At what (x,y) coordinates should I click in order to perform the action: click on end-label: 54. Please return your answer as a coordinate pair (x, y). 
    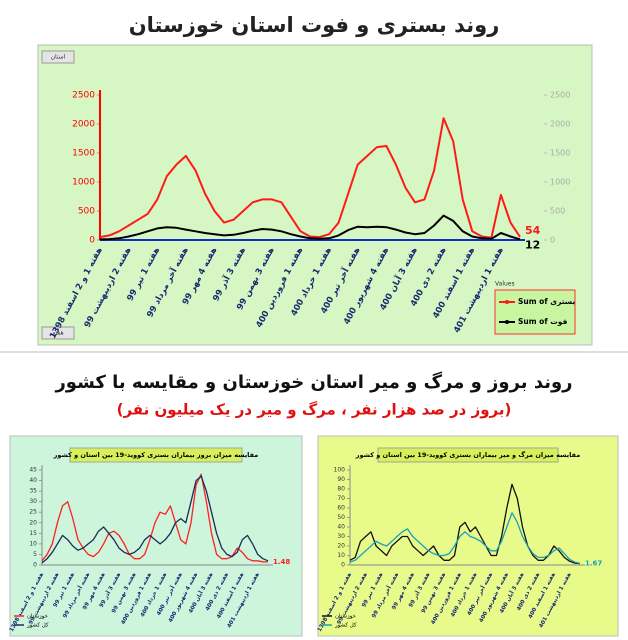
    Looking at the image, I should click on (533, 230).